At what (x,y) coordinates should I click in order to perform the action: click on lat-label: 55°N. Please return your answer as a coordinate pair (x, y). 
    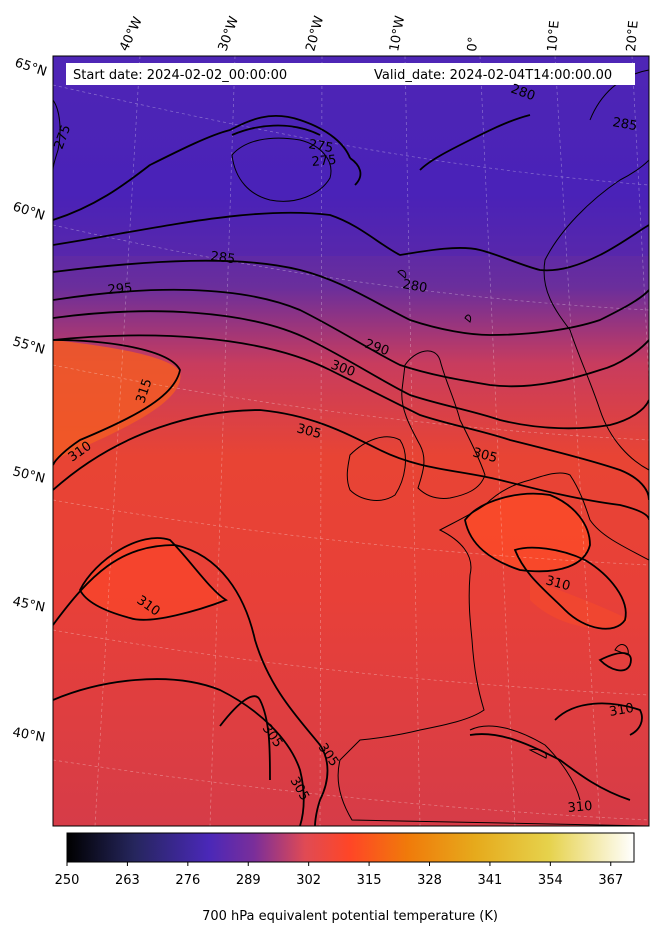
    Looking at the image, I should click on (29, 345).